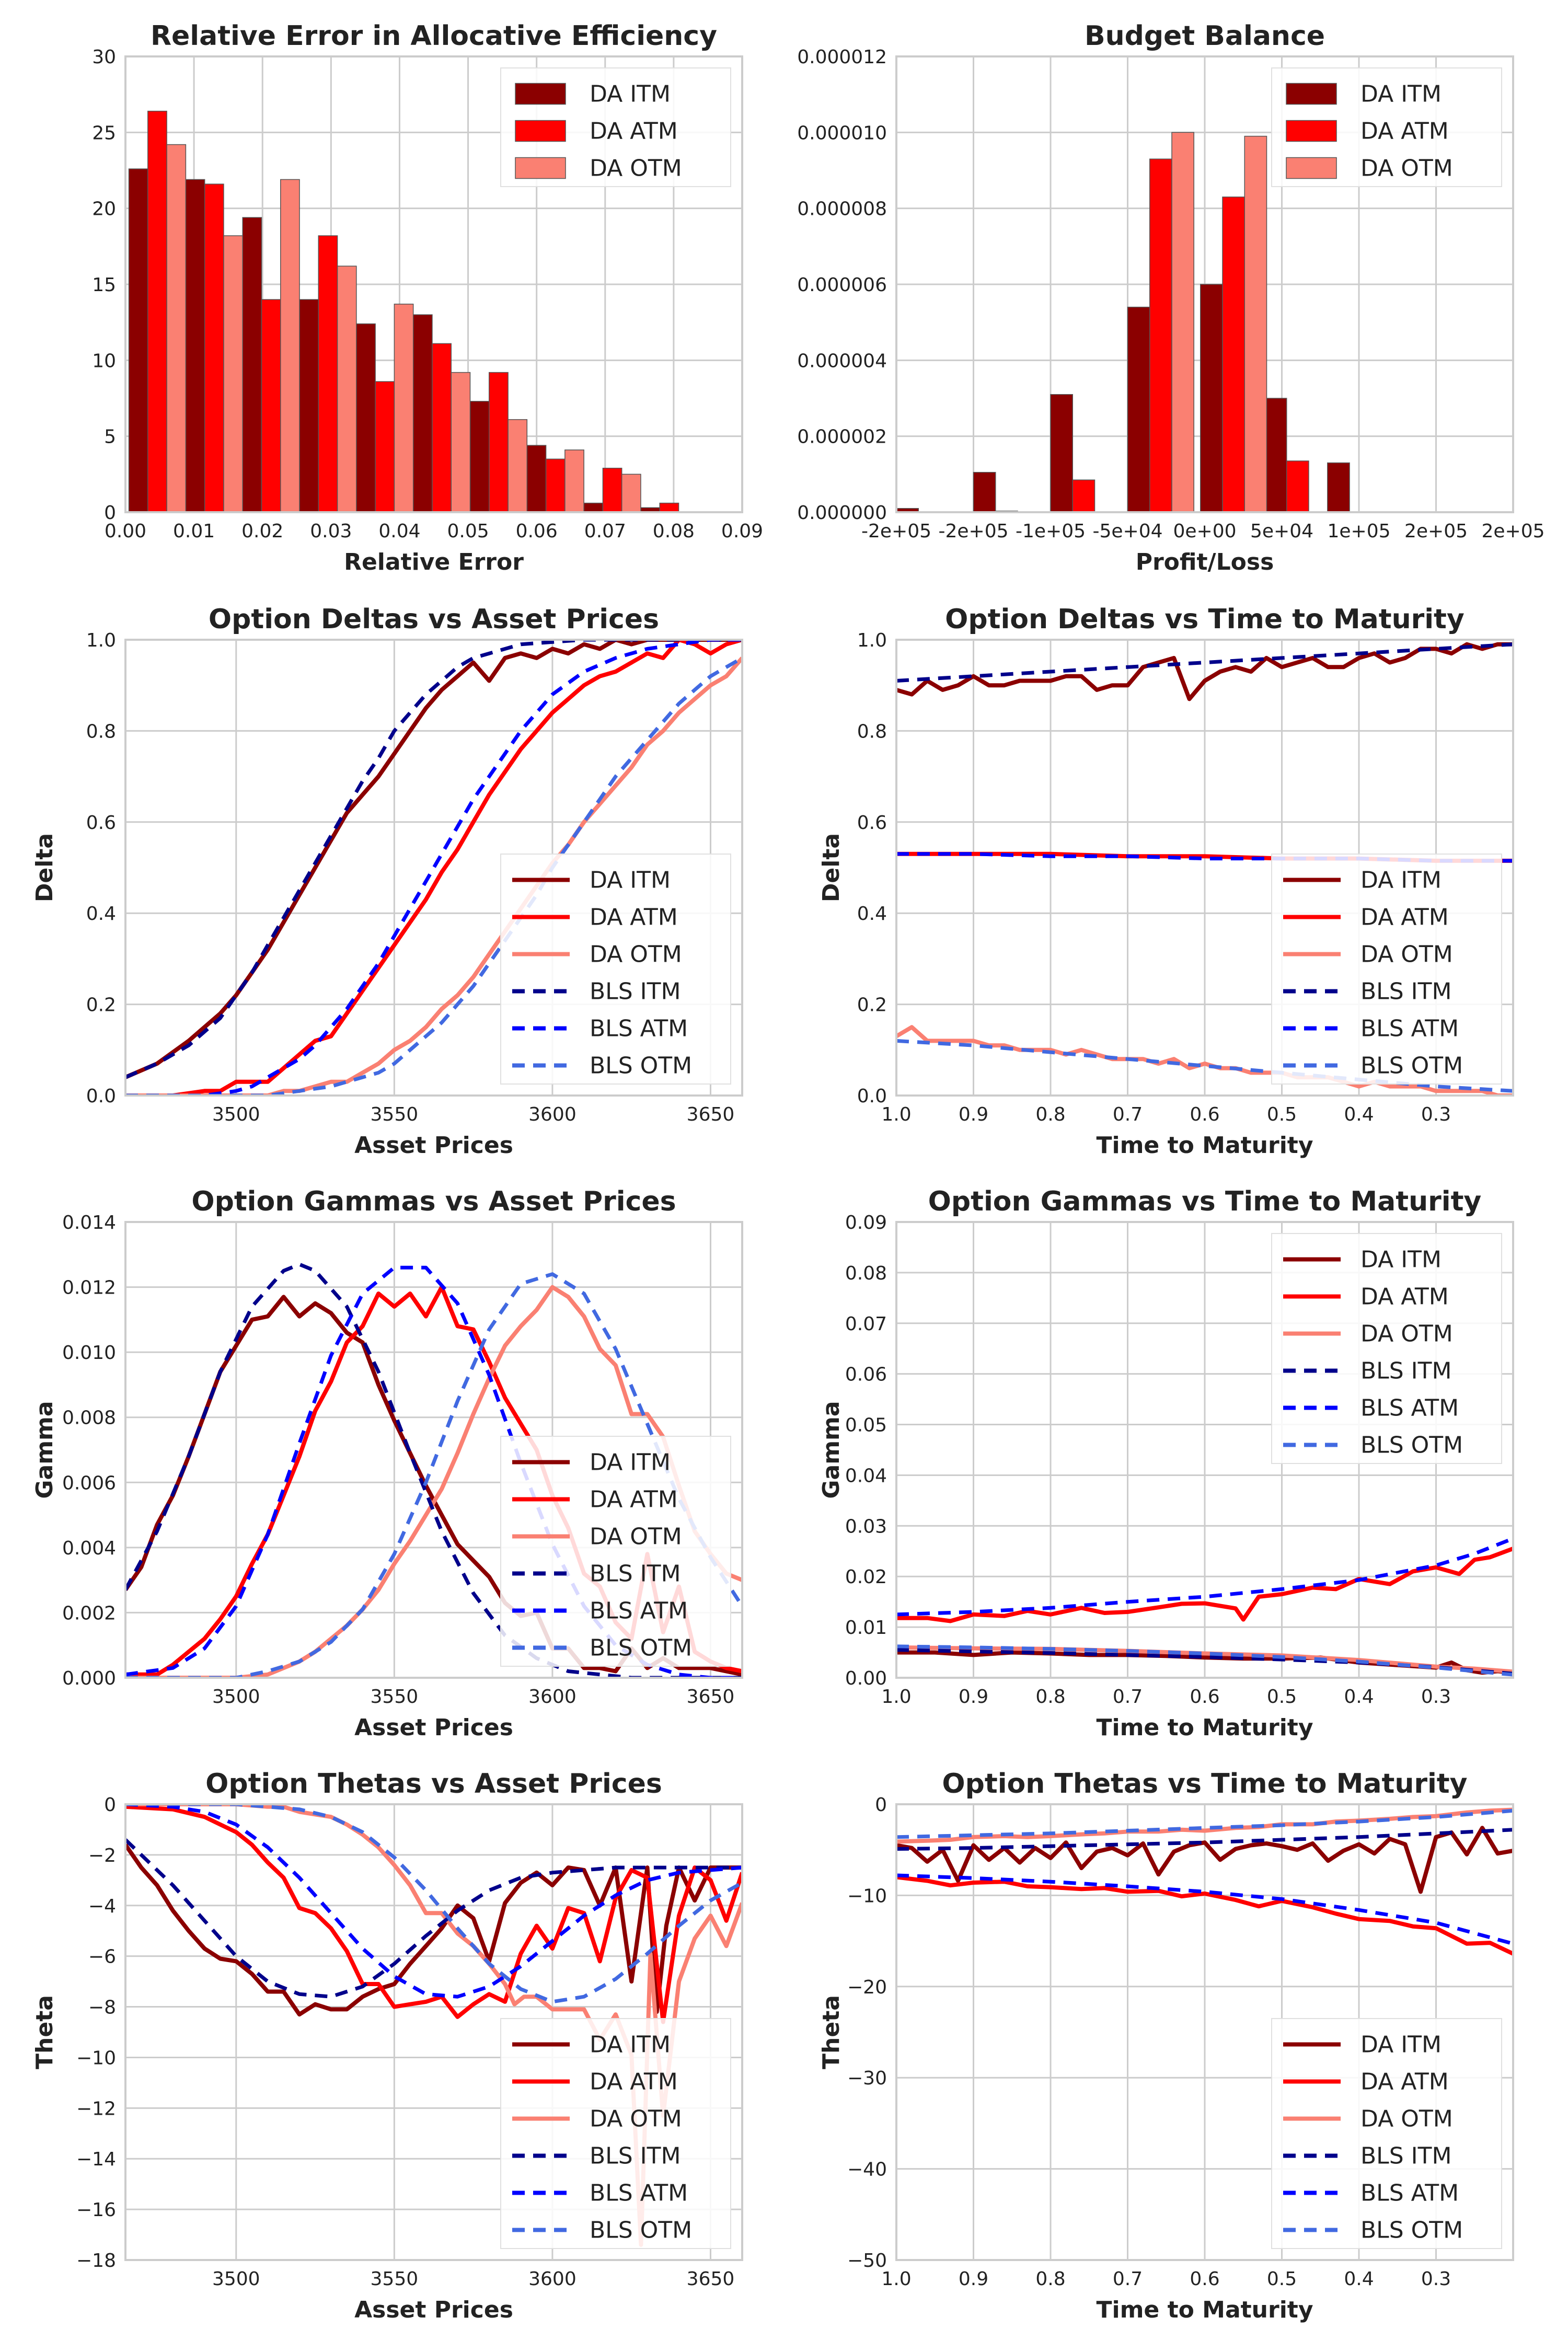 The width and height of the screenshot is (1568, 2352). I want to click on y-tick-label: 0.006, so click(89, 1483).